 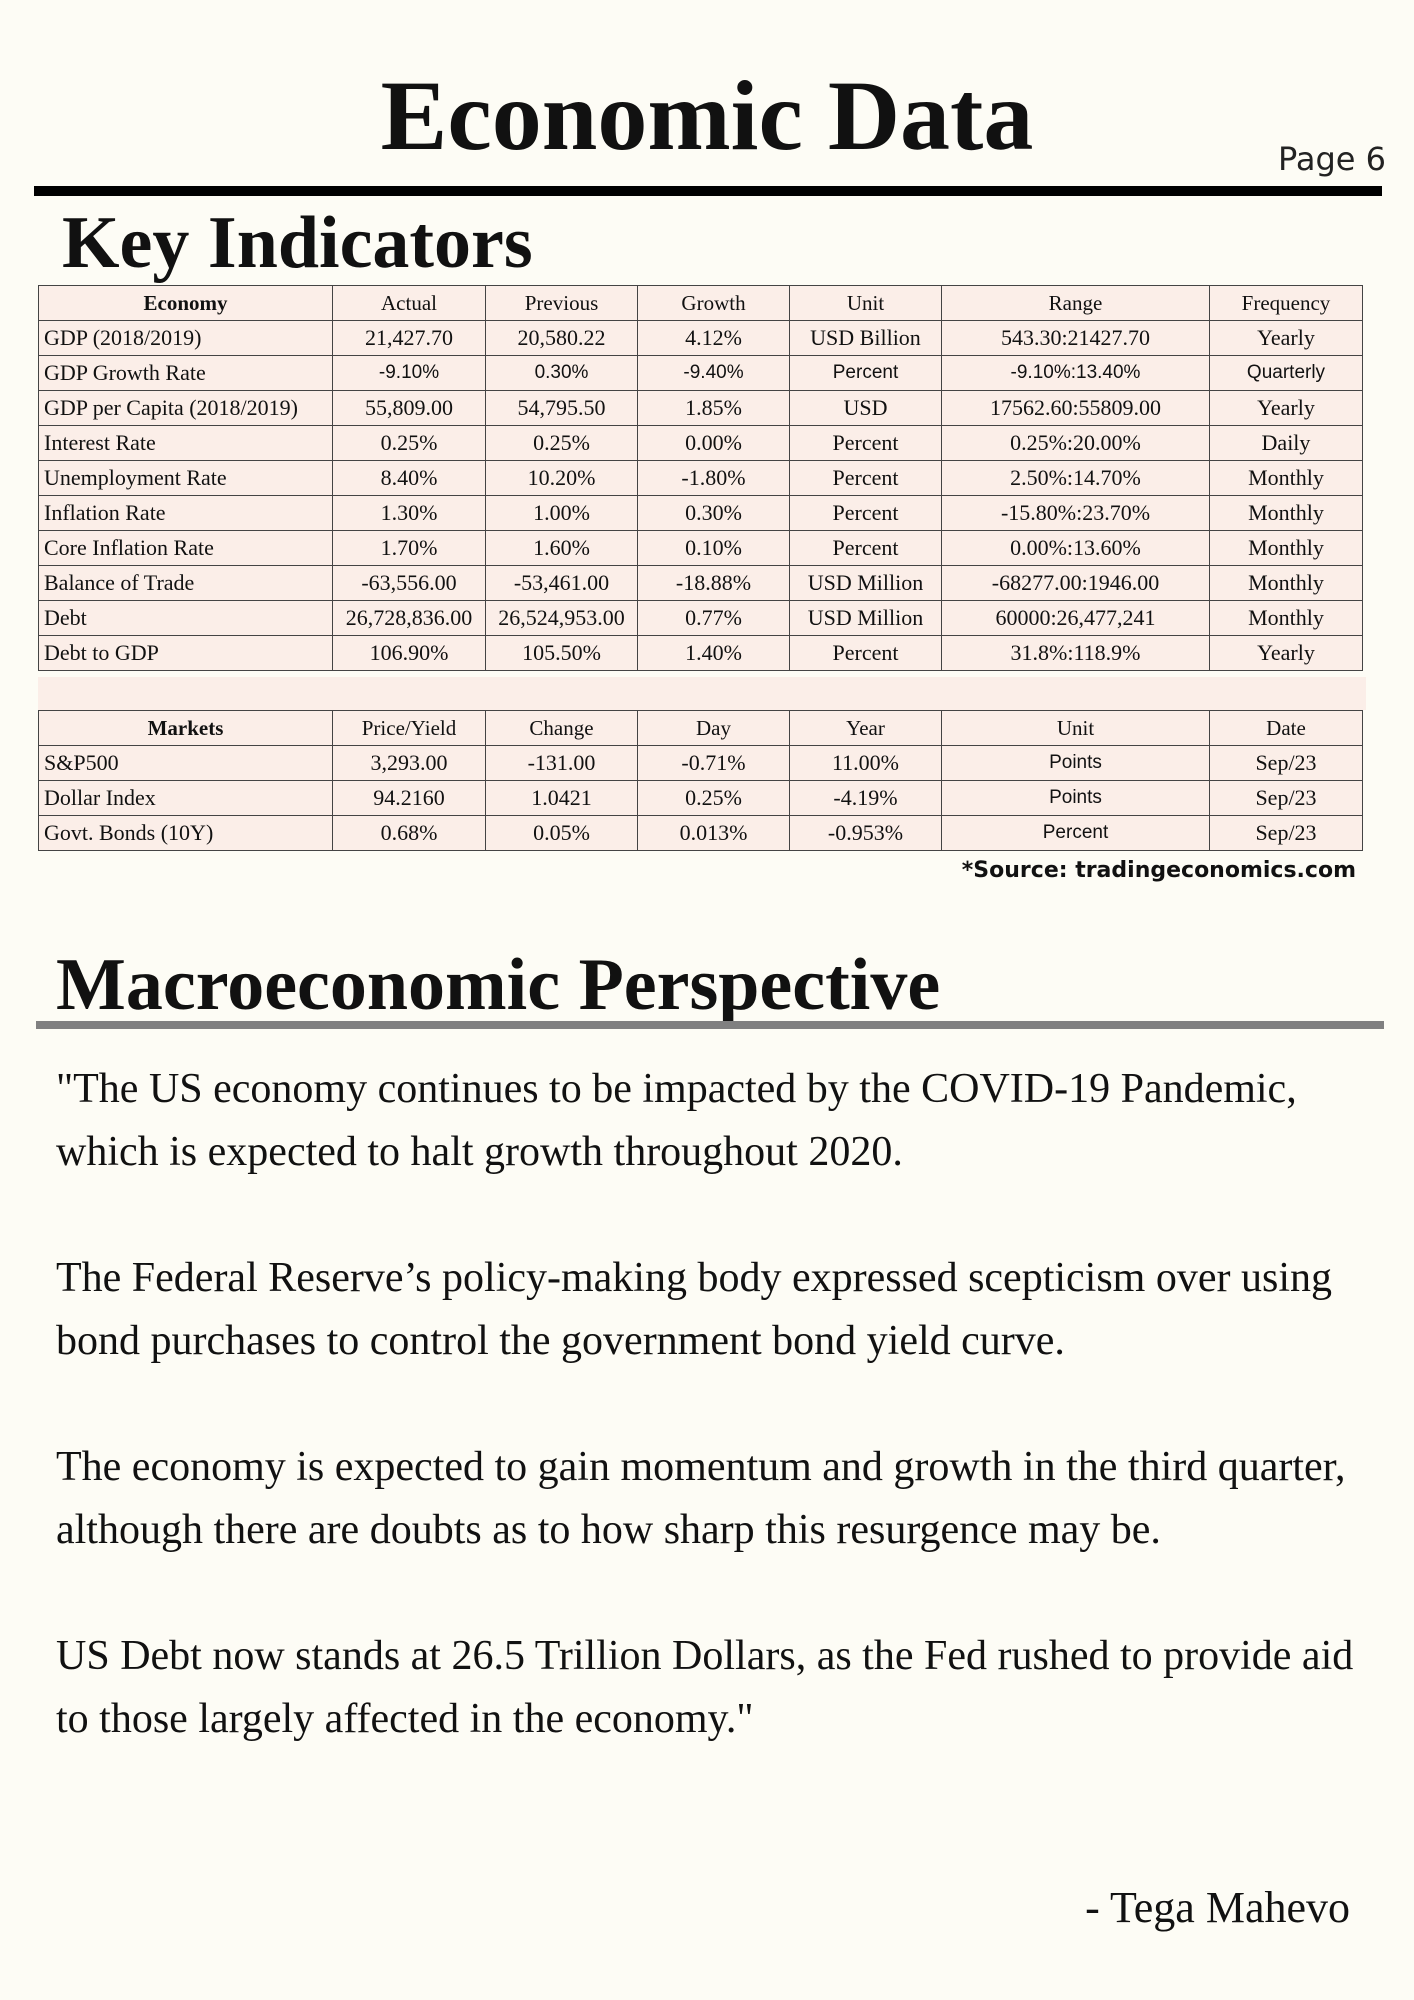 I want to click on table-cell: USD, so click(x=865, y=408).